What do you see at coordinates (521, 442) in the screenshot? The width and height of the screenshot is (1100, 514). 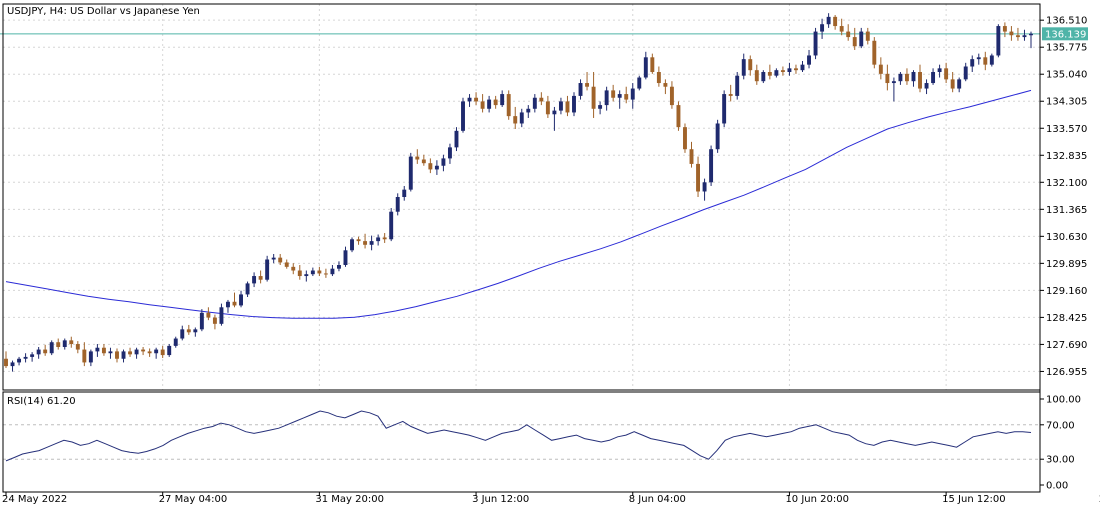 I see `rsi-grid` at bounding box center [521, 442].